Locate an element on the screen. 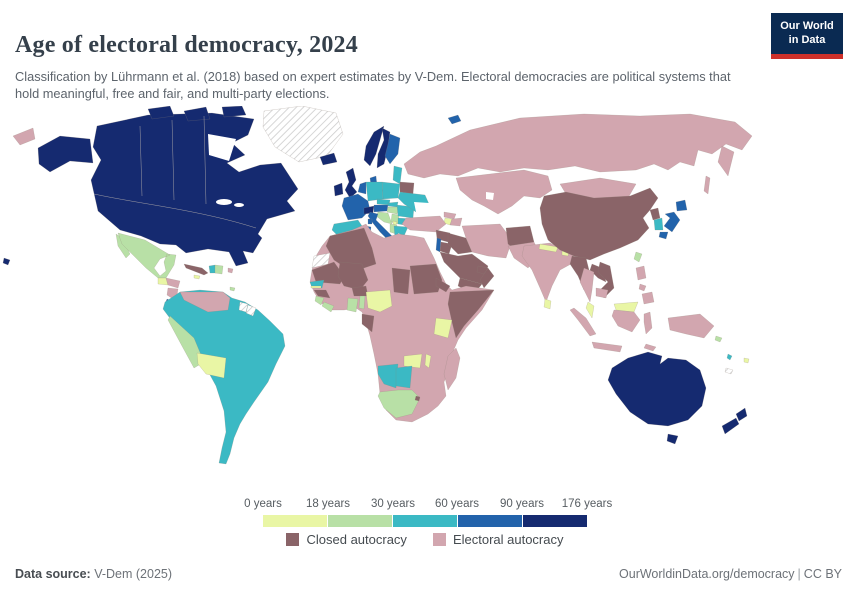  map-region-united-kingdom is located at coordinates (351, 183).